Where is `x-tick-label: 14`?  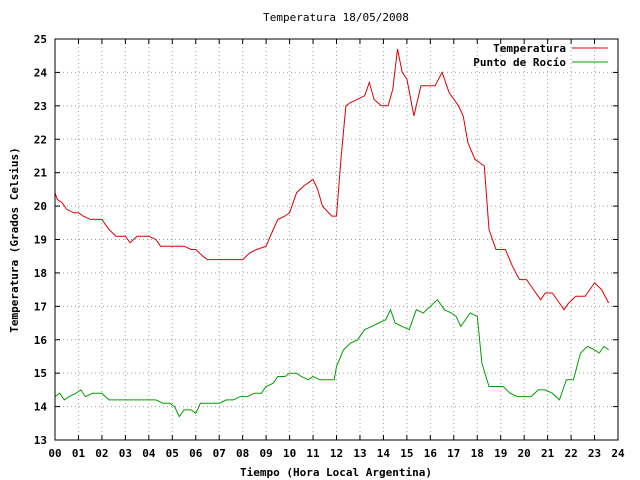 x-tick-label: 14 is located at coordinates (384, 453).